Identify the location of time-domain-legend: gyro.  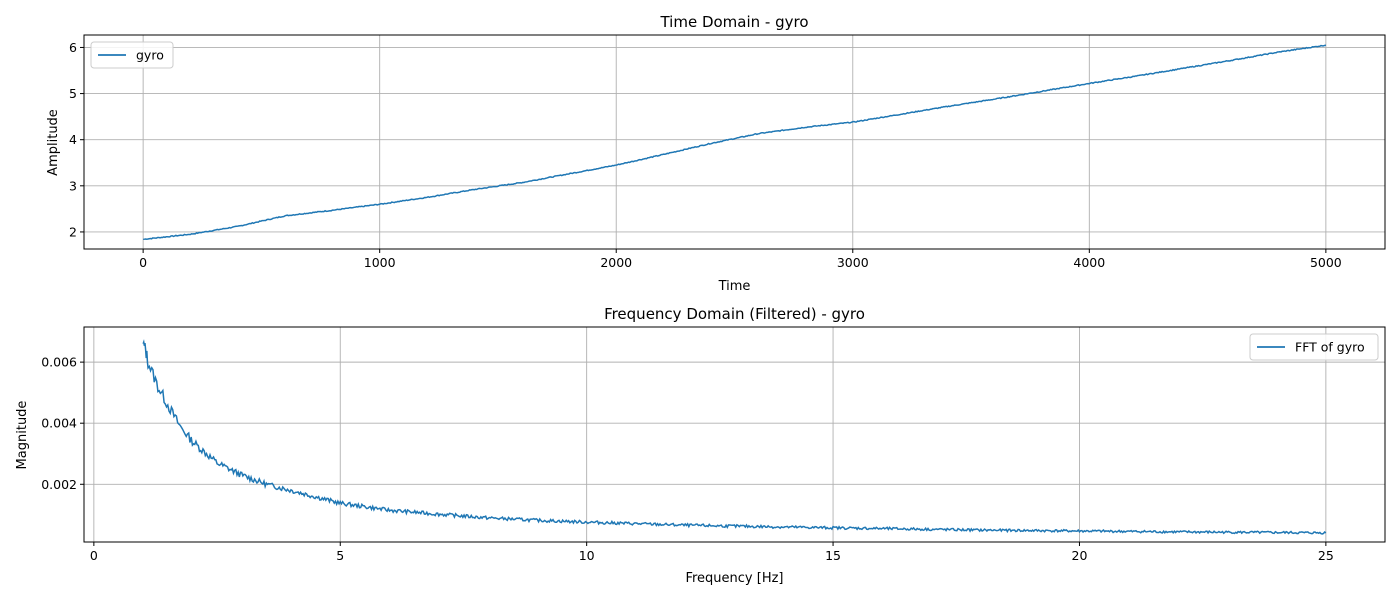
(132, 55).